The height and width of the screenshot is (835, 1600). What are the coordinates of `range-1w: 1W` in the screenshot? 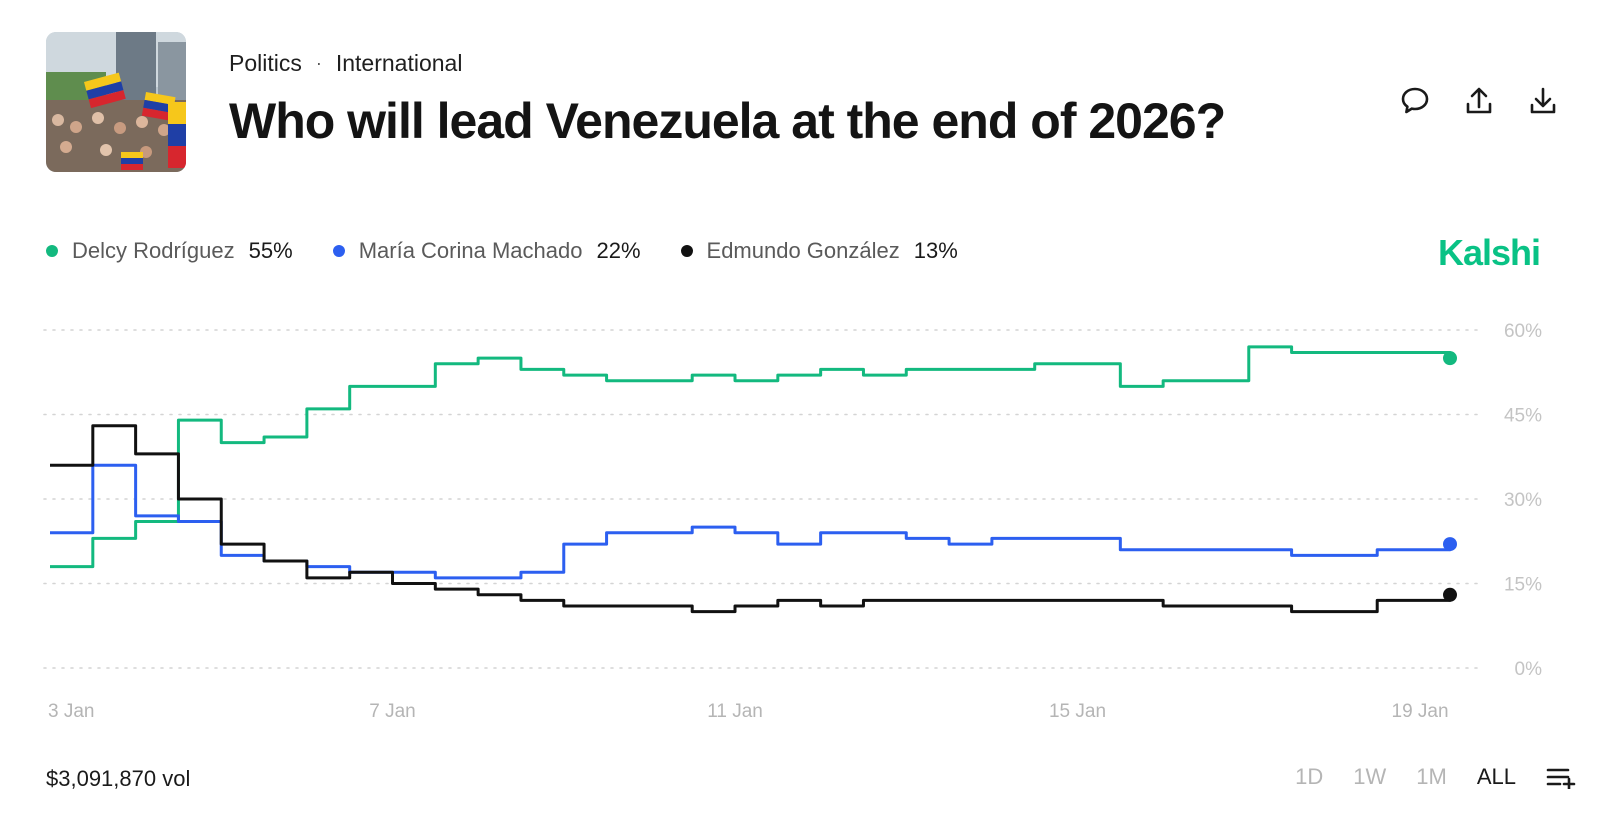 It's located at (1370, 776).